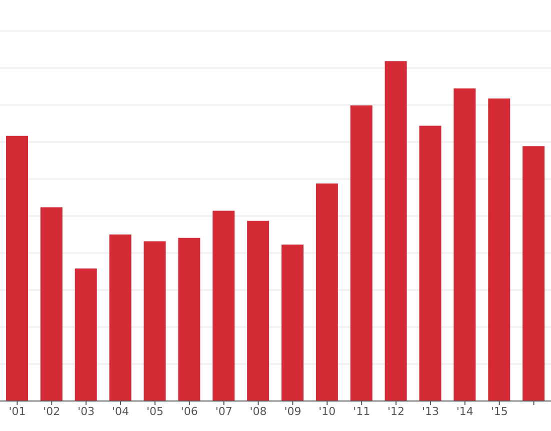  I want to click on x-tick-label: '07, so click(223, 411).